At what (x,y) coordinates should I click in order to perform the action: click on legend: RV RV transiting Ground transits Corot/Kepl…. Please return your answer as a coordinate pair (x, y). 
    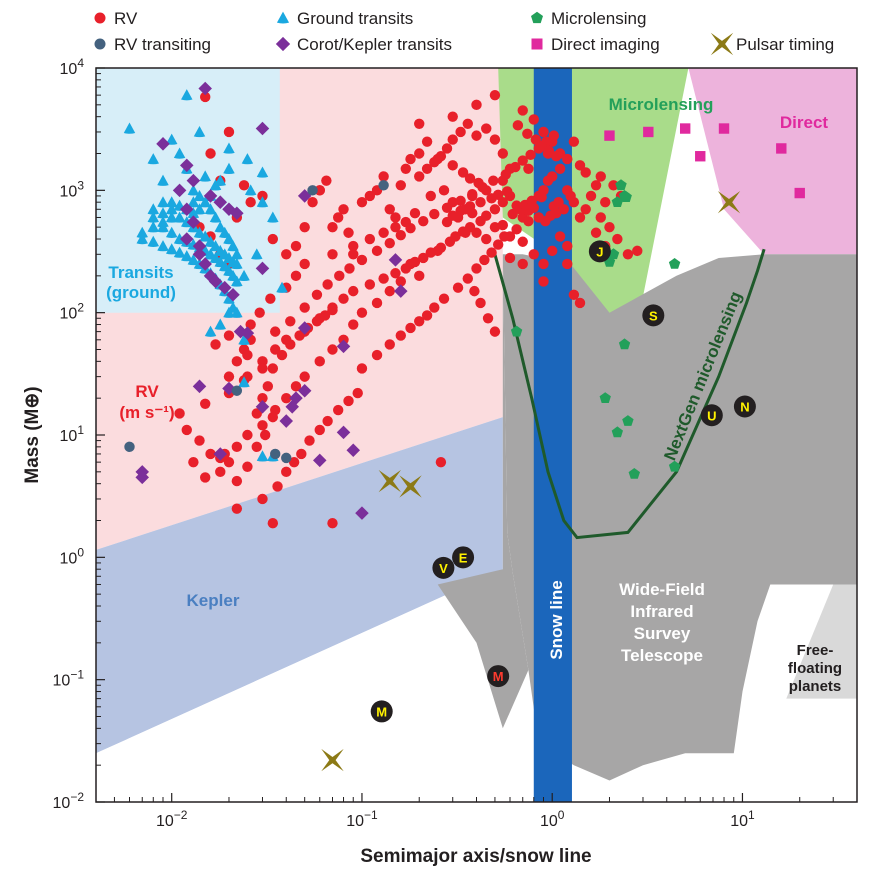
    Looking at the image, I should click on (464, 32).